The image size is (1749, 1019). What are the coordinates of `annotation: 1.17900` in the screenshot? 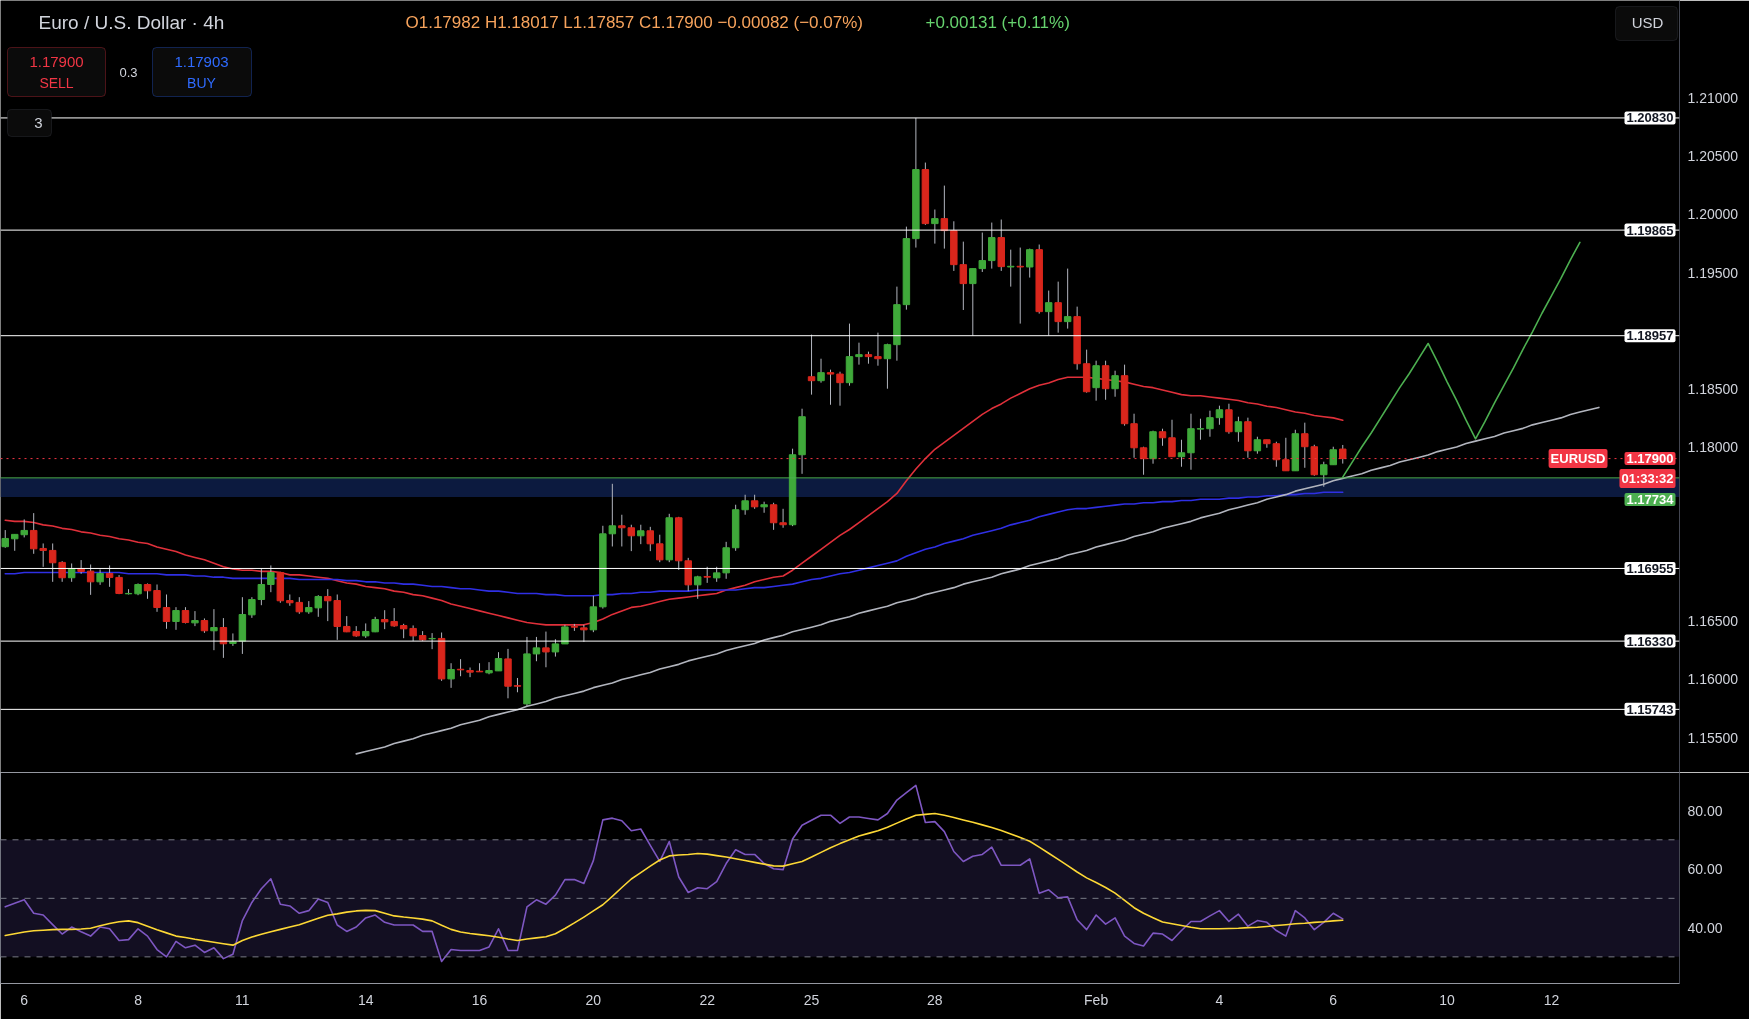 It's located at (56, 61).